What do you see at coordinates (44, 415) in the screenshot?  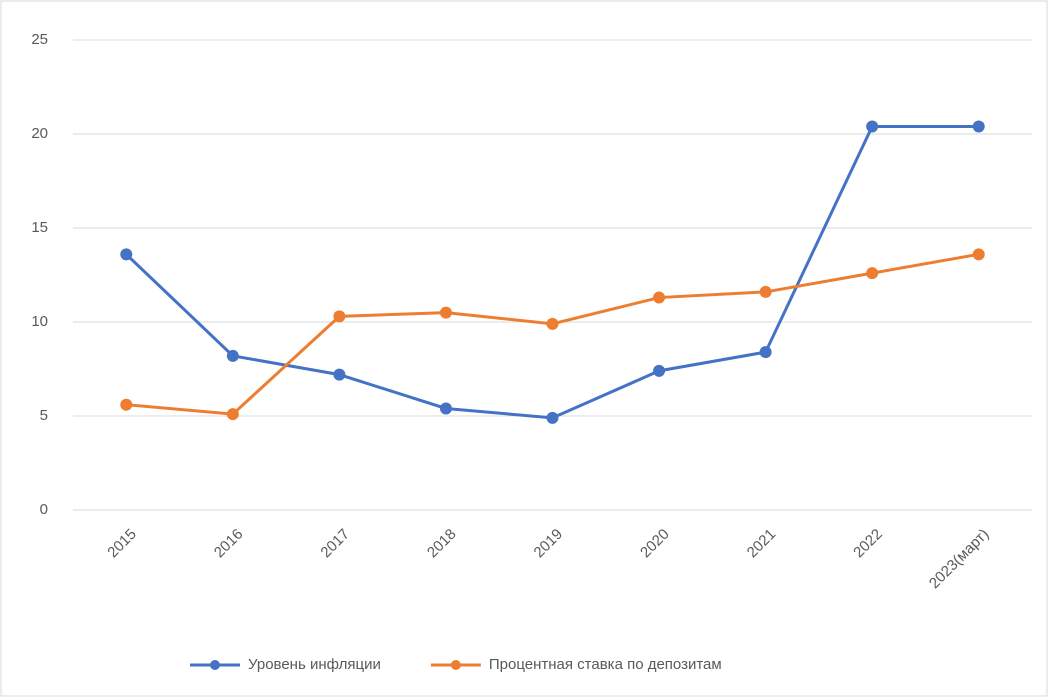 I see `y-tick-label: 5` at bounding box center [44, 415].